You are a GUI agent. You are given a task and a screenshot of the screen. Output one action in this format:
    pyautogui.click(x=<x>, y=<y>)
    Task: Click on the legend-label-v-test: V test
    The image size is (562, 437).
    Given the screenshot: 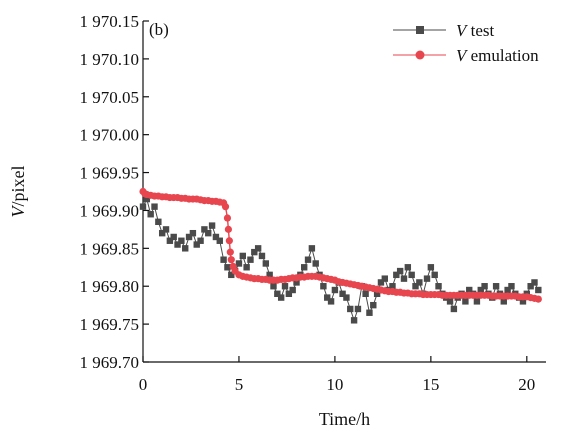 What is the action you would take?
    pyautogui.click(x=475, y=30)
    